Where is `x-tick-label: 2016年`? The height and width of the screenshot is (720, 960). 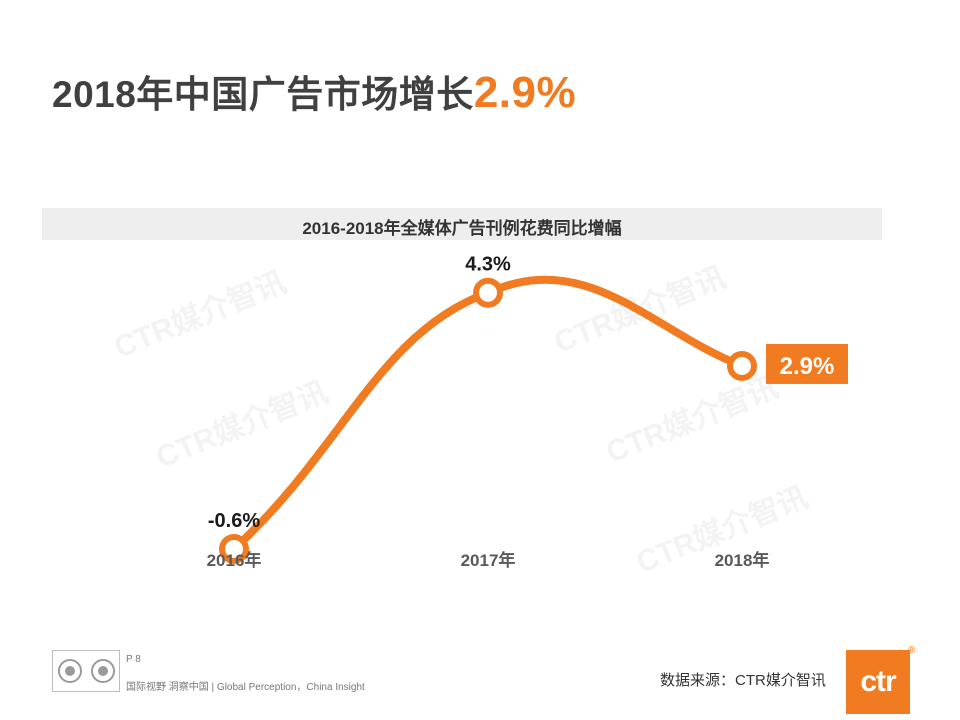 x-tick-label: 2016年 is located at coordinates (234, 560).